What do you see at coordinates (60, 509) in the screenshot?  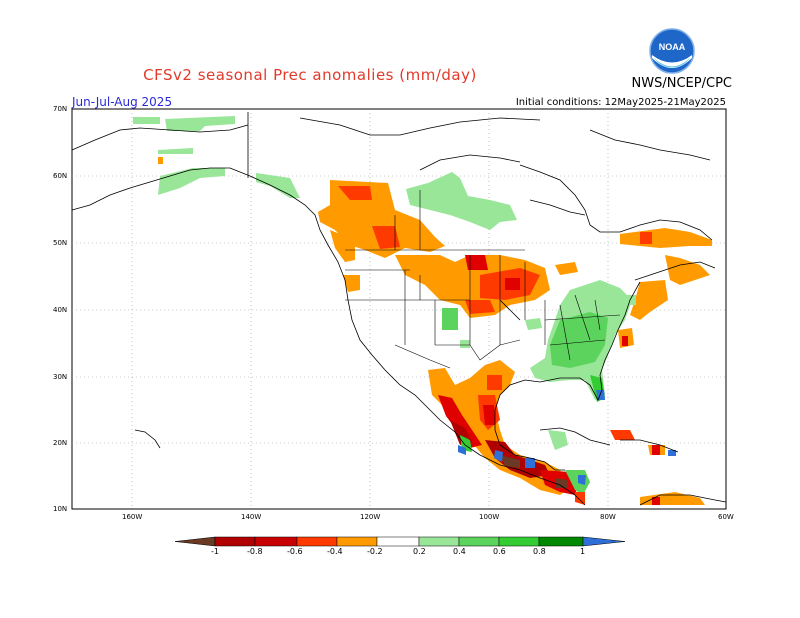 I see `lat-label-10n: 10N` at bounding box center [60, 509].